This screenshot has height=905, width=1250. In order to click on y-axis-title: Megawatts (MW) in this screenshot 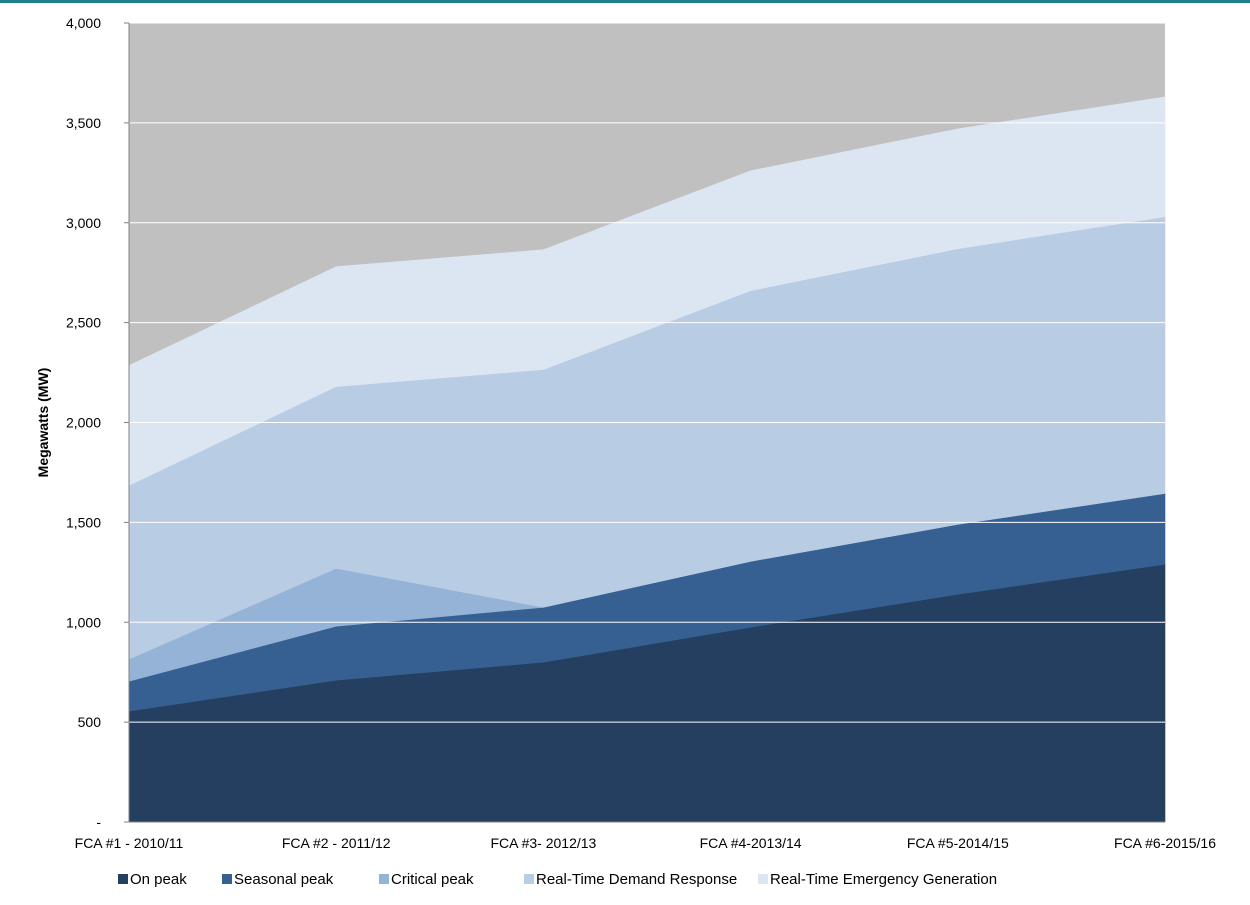, I will do `click(43, 423)`.